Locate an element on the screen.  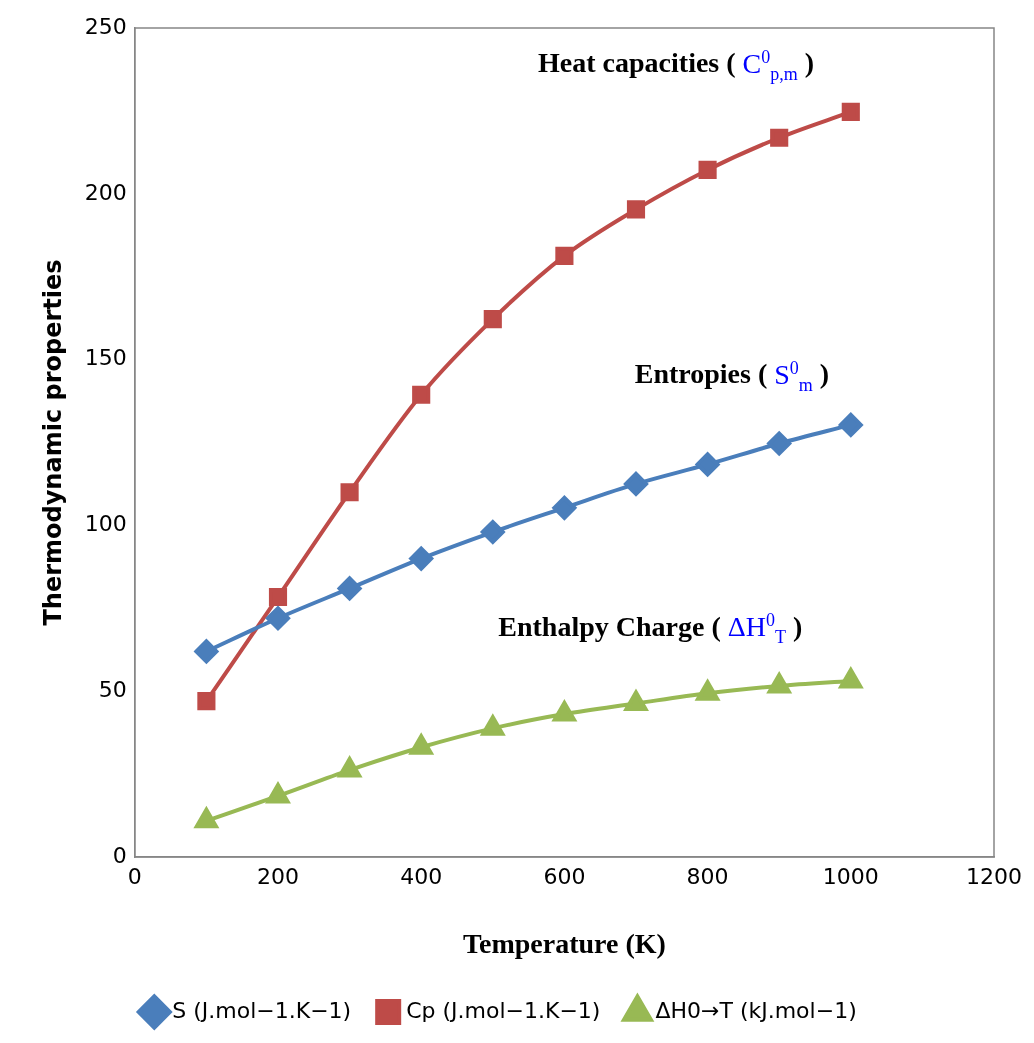
x-tick-label: 400 is located at coordinates (421, 876).